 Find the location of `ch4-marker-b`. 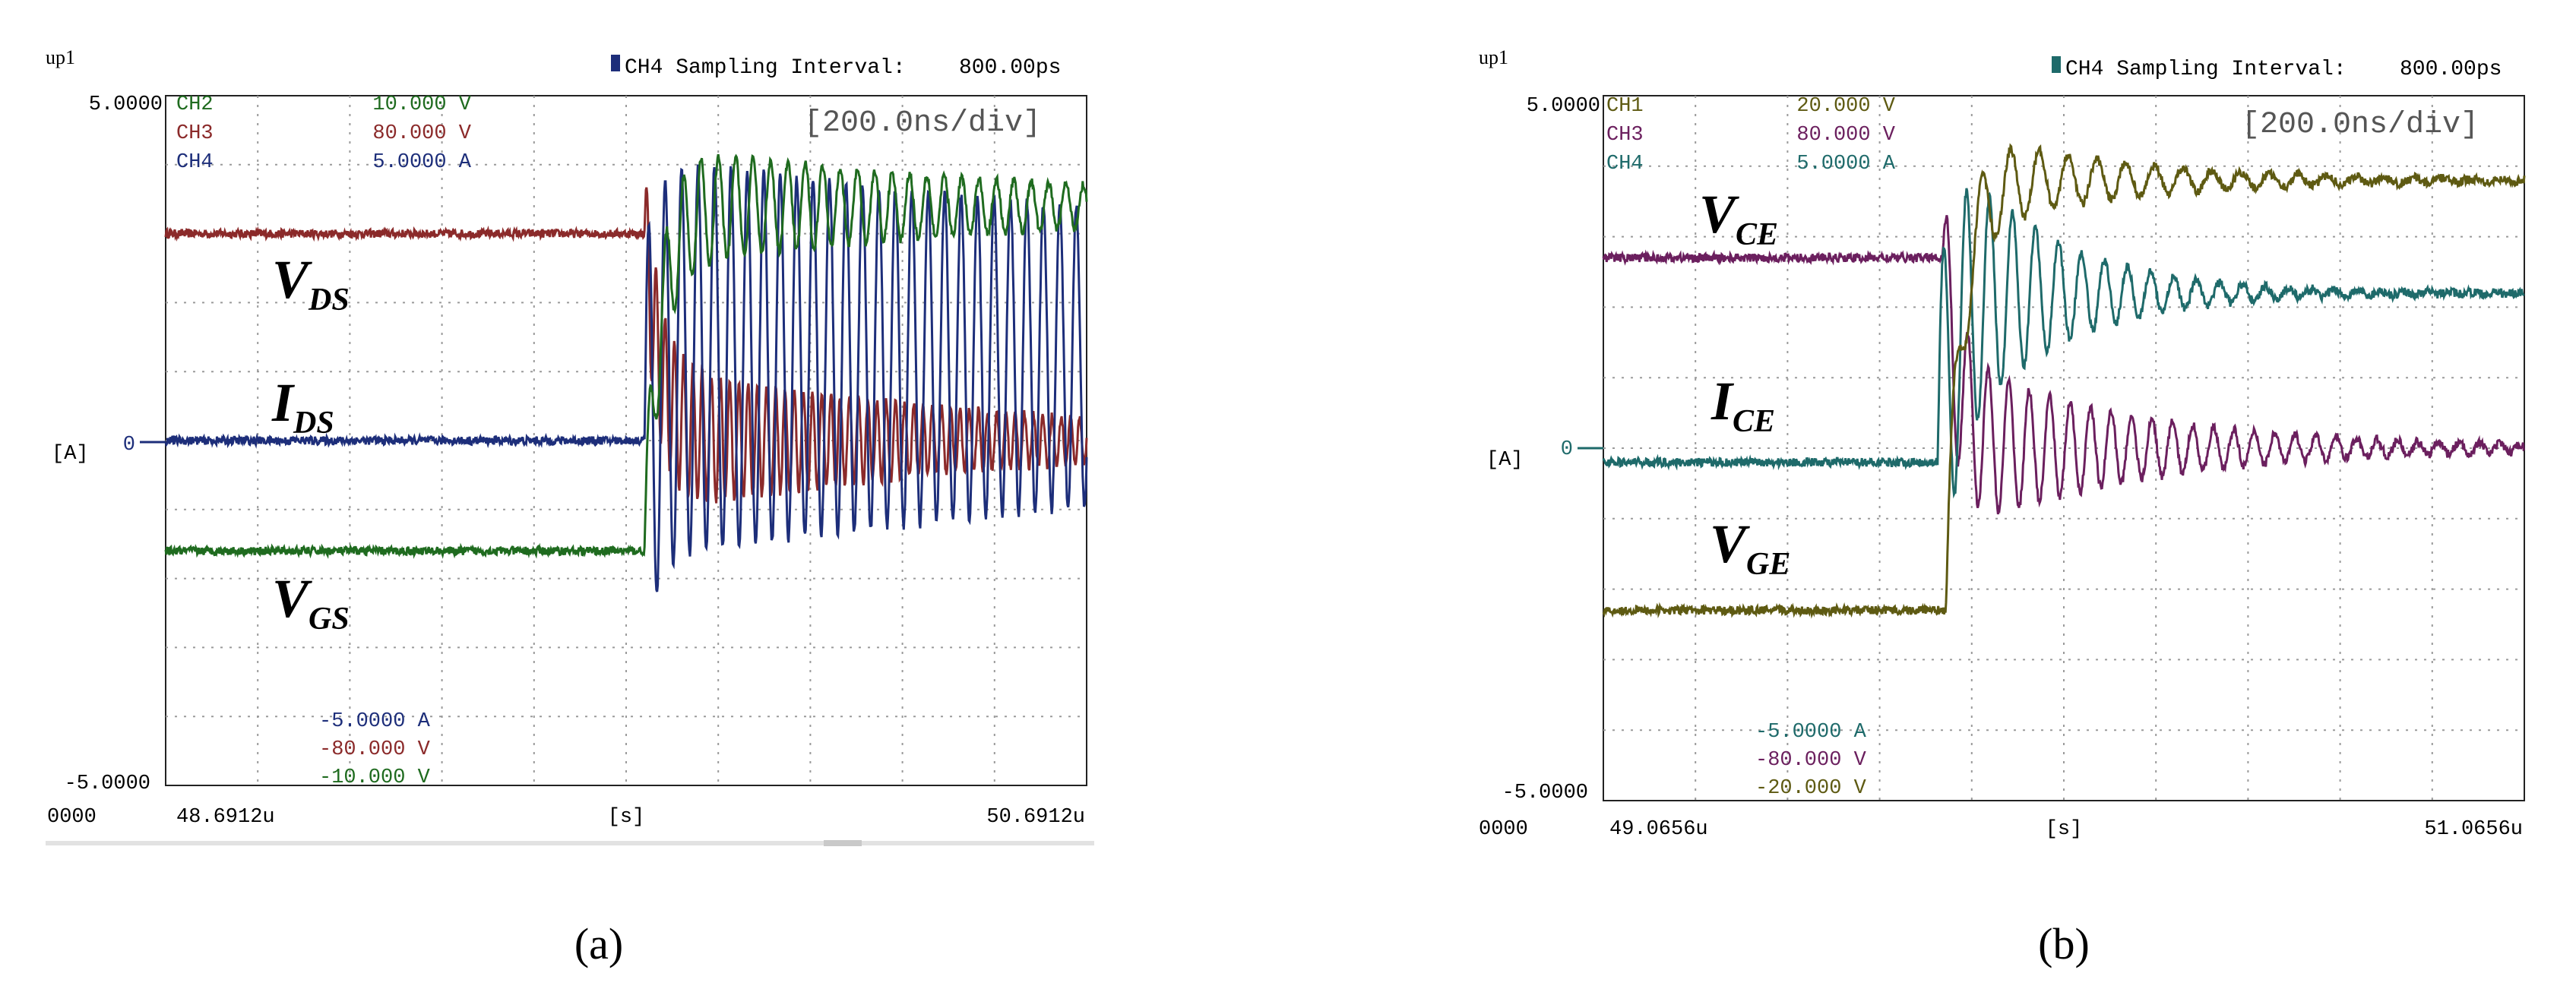

ch4-marker-b is located at coordinates (2056, 64).